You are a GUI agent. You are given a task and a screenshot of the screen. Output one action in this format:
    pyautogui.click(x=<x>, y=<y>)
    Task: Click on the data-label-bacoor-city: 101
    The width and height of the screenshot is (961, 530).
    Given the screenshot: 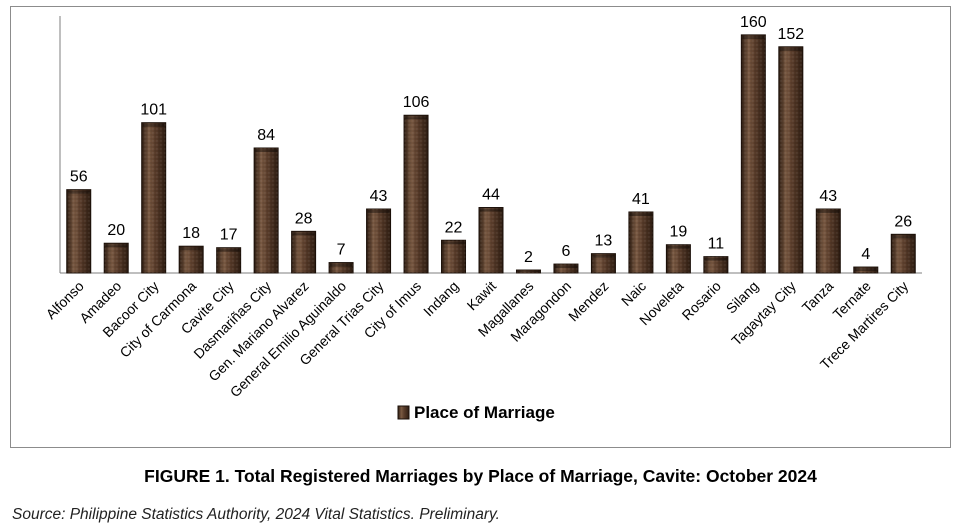 What is the action you would take?
    pyautogui.click(x=153, y=110)
    